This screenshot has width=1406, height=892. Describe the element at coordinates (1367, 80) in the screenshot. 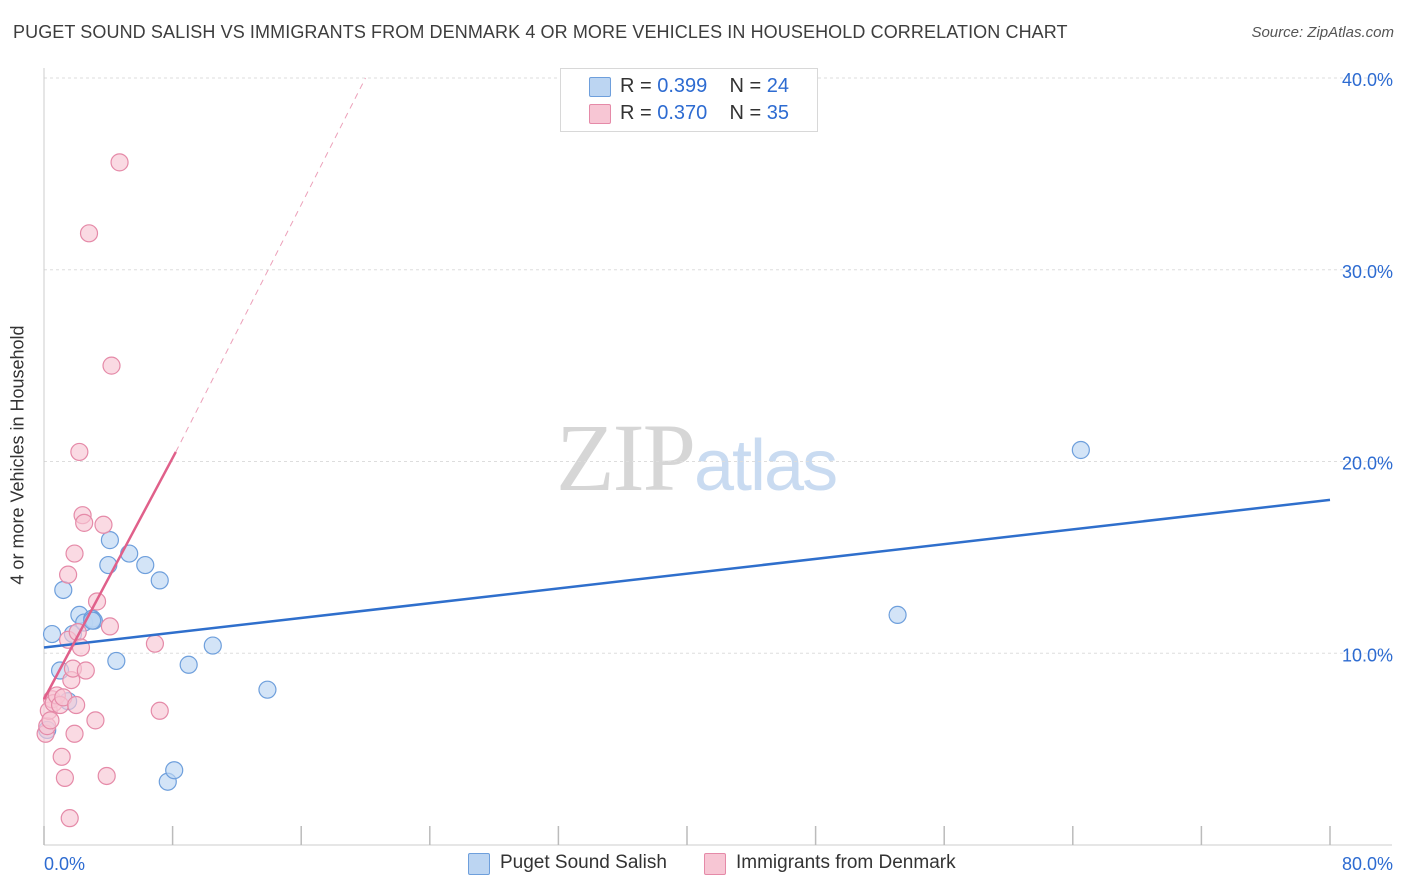

I see `y-tick-label-3: 40.0%` at that location.